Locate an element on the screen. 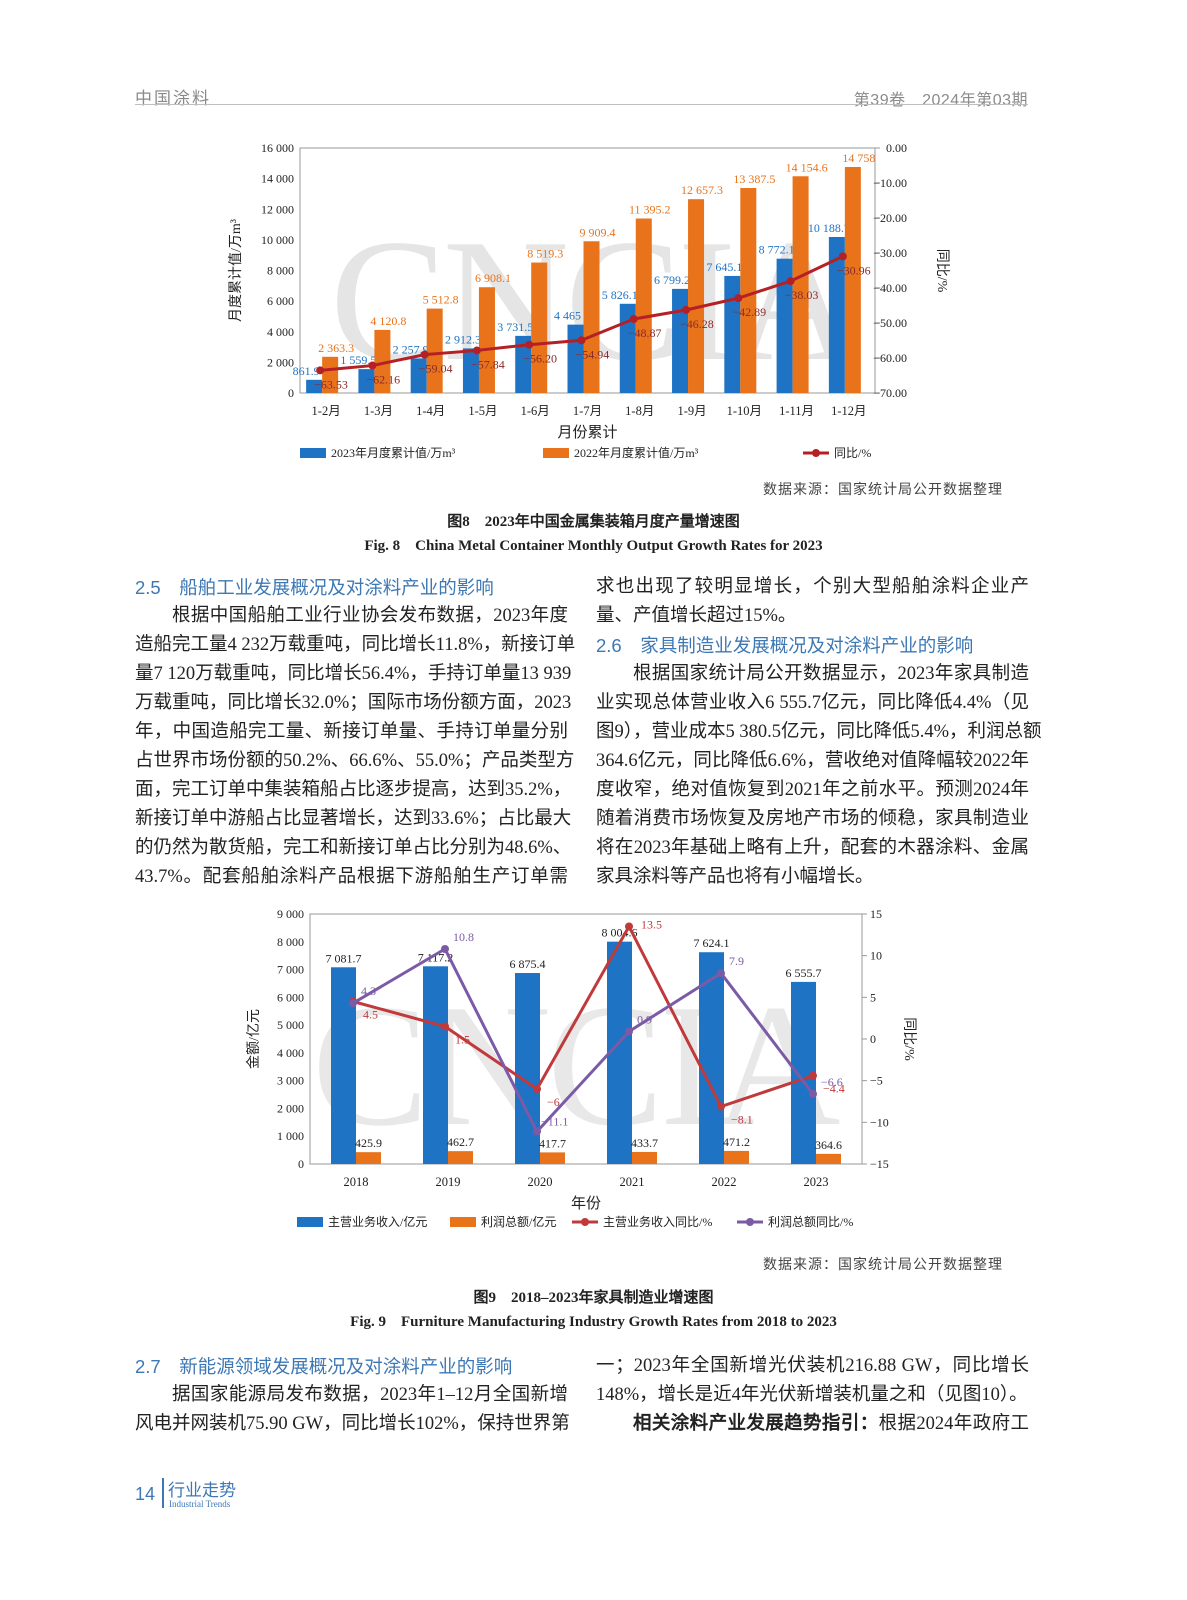 Image resolution: width=1187 pixels, height=1600 pixels. bar-value-label: 7 624.1 is located at coordinates (712, 943).